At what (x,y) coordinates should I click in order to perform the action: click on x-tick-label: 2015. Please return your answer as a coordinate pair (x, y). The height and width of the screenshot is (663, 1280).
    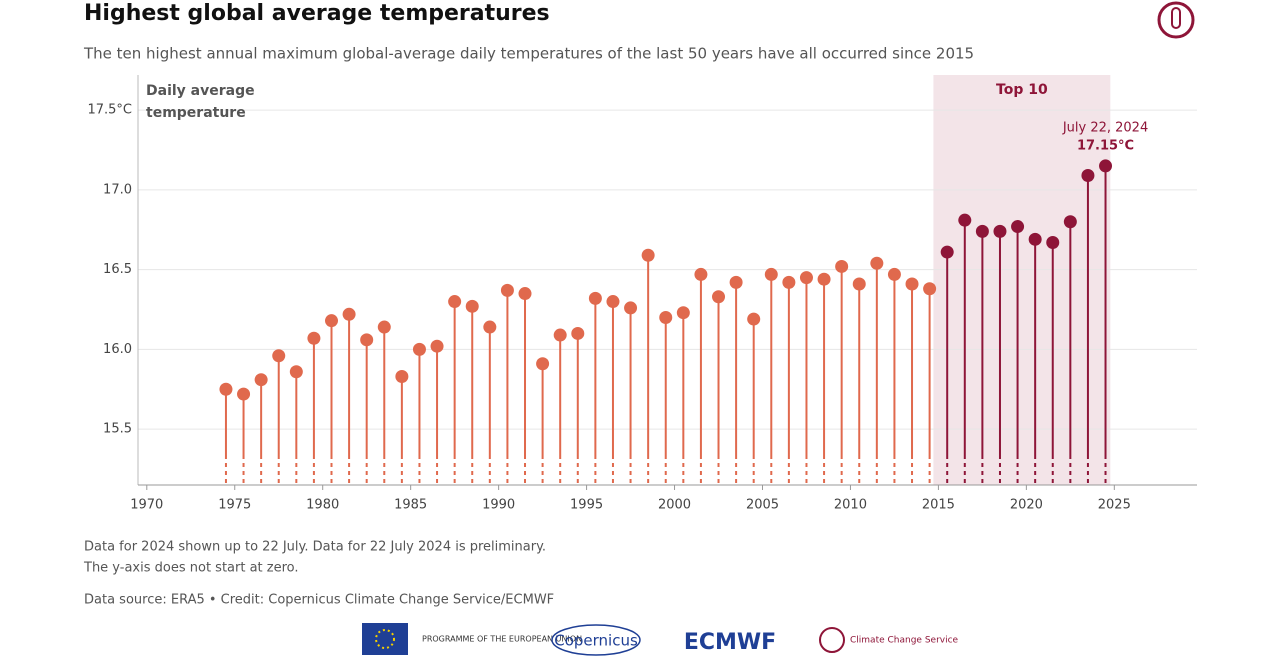
    Looking at the image, I should click on (938, 505).